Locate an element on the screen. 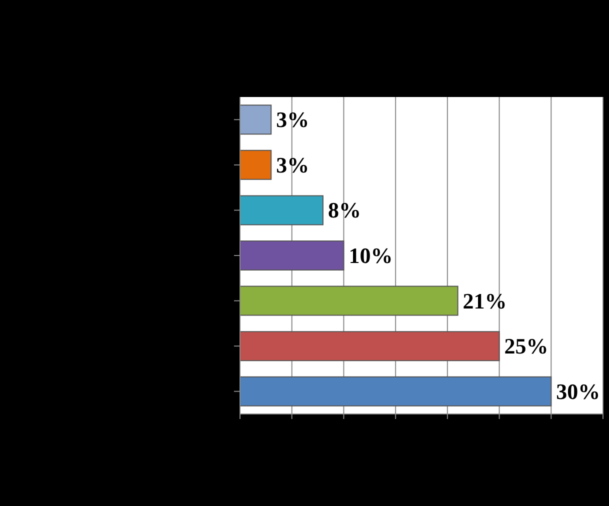 The height and width of the screenshot is (506, 609). data-label: 30% is located at coordinates (578, 391).